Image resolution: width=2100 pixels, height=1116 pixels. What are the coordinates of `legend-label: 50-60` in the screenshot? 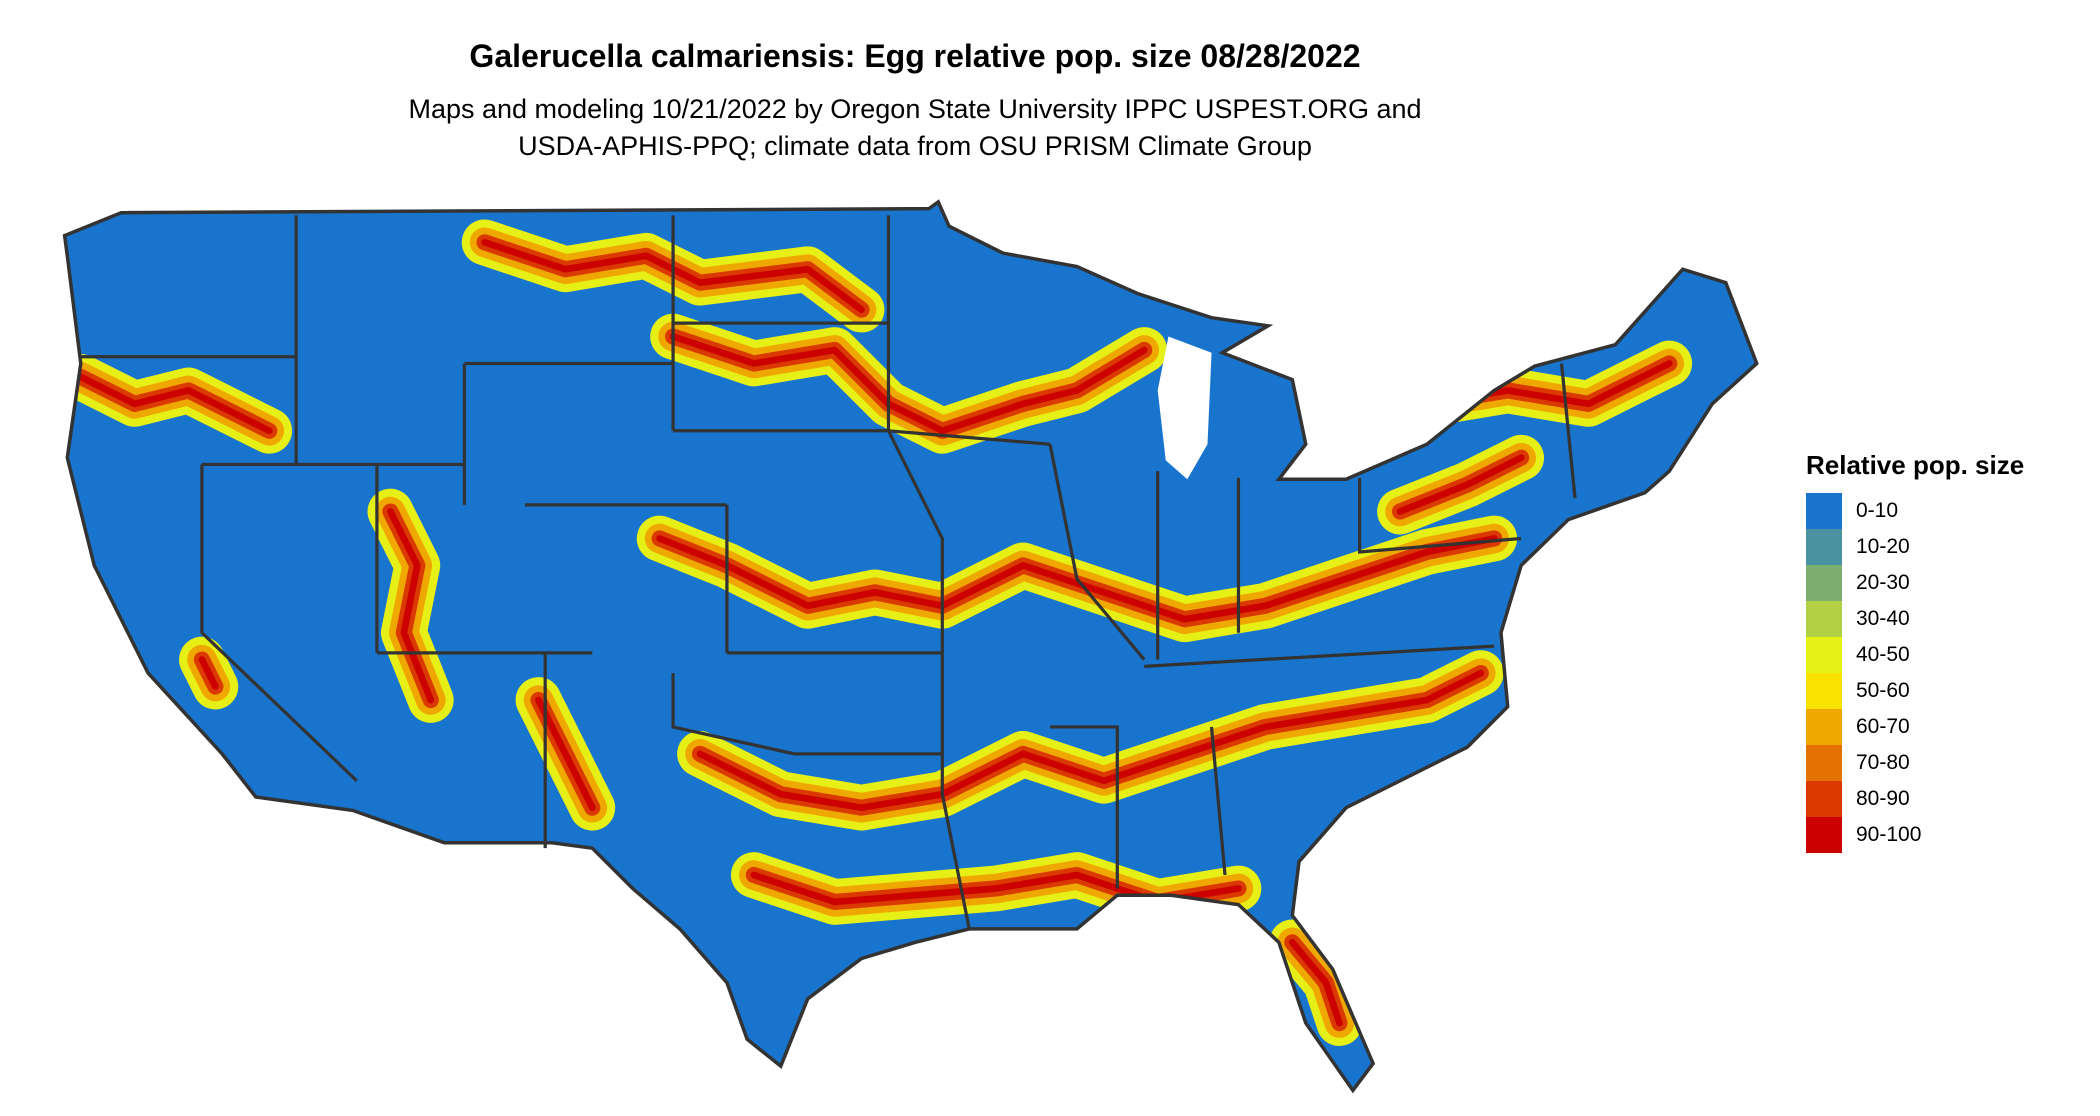 It's located at (1883, 690).